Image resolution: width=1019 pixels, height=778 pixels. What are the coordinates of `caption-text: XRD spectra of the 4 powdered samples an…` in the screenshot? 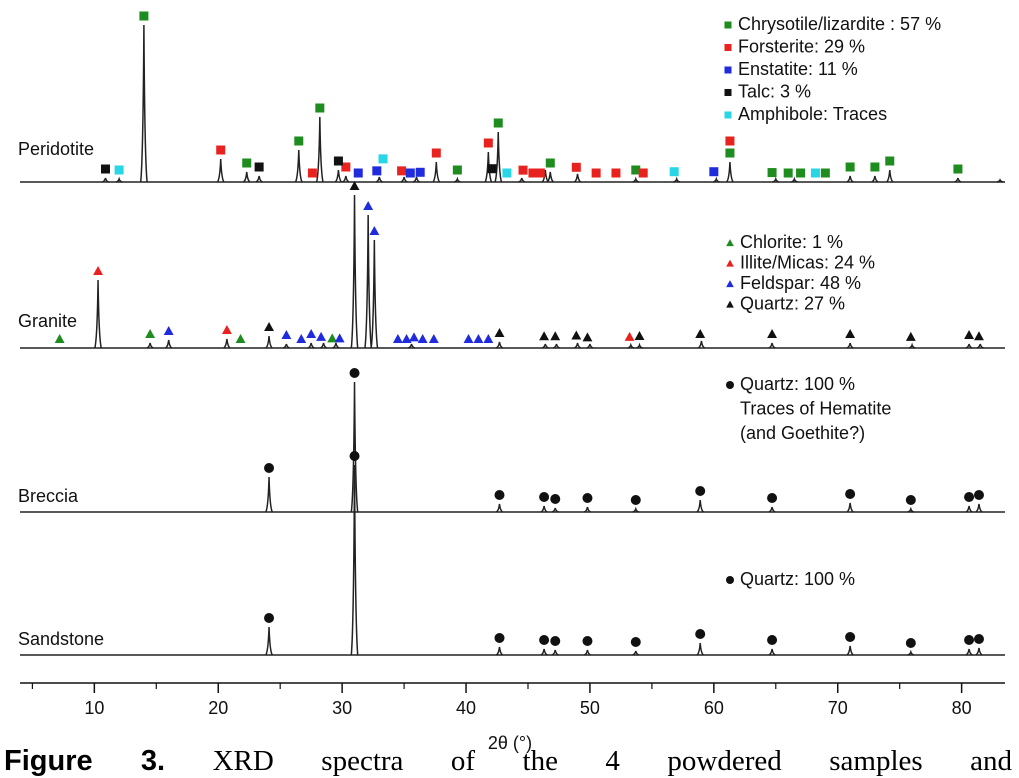 It's located at (612, 761).